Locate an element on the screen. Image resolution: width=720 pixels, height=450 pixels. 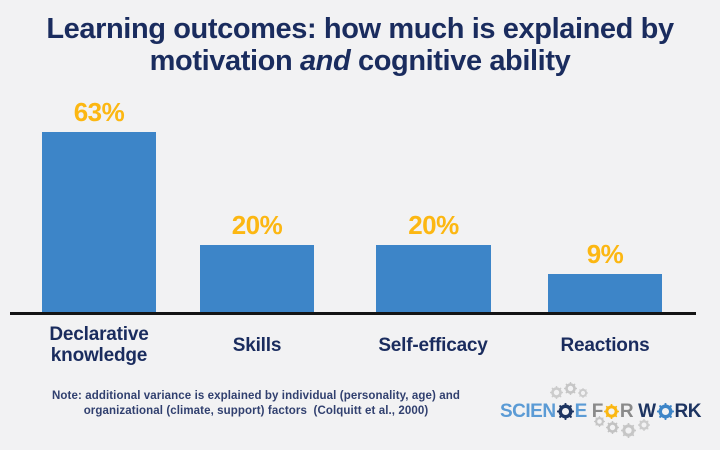
logo-wordmark: SCIEN E F R W RK is located at coordinates (601, 411).